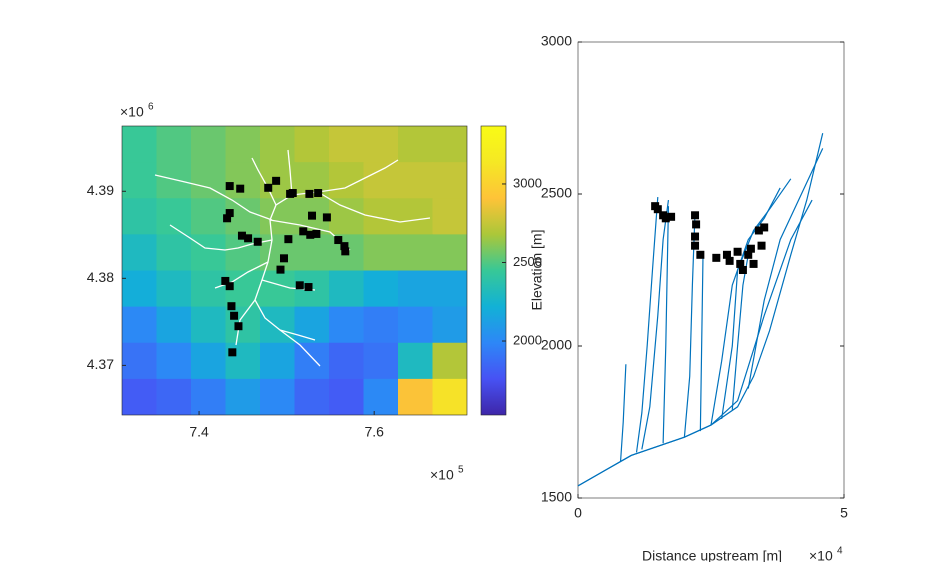  Describe the element at coordinates (100, 364) in the screenshot. I see `y-tick-label: 4.37` at that location.